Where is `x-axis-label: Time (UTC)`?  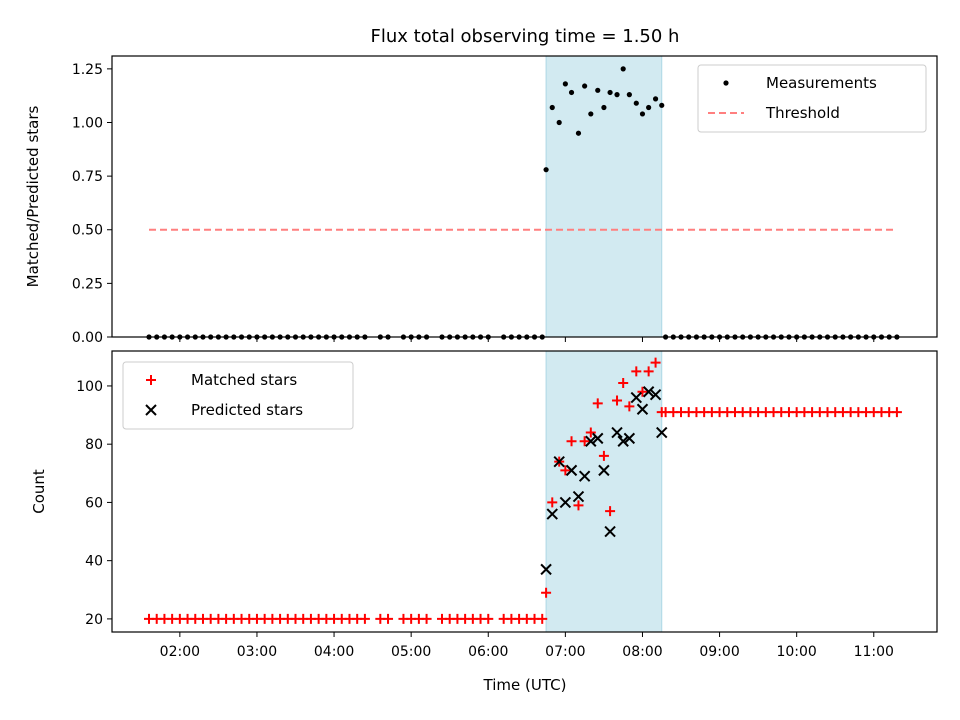
x-axis-label: Time (UTC) is located at coordinates (525, 685).